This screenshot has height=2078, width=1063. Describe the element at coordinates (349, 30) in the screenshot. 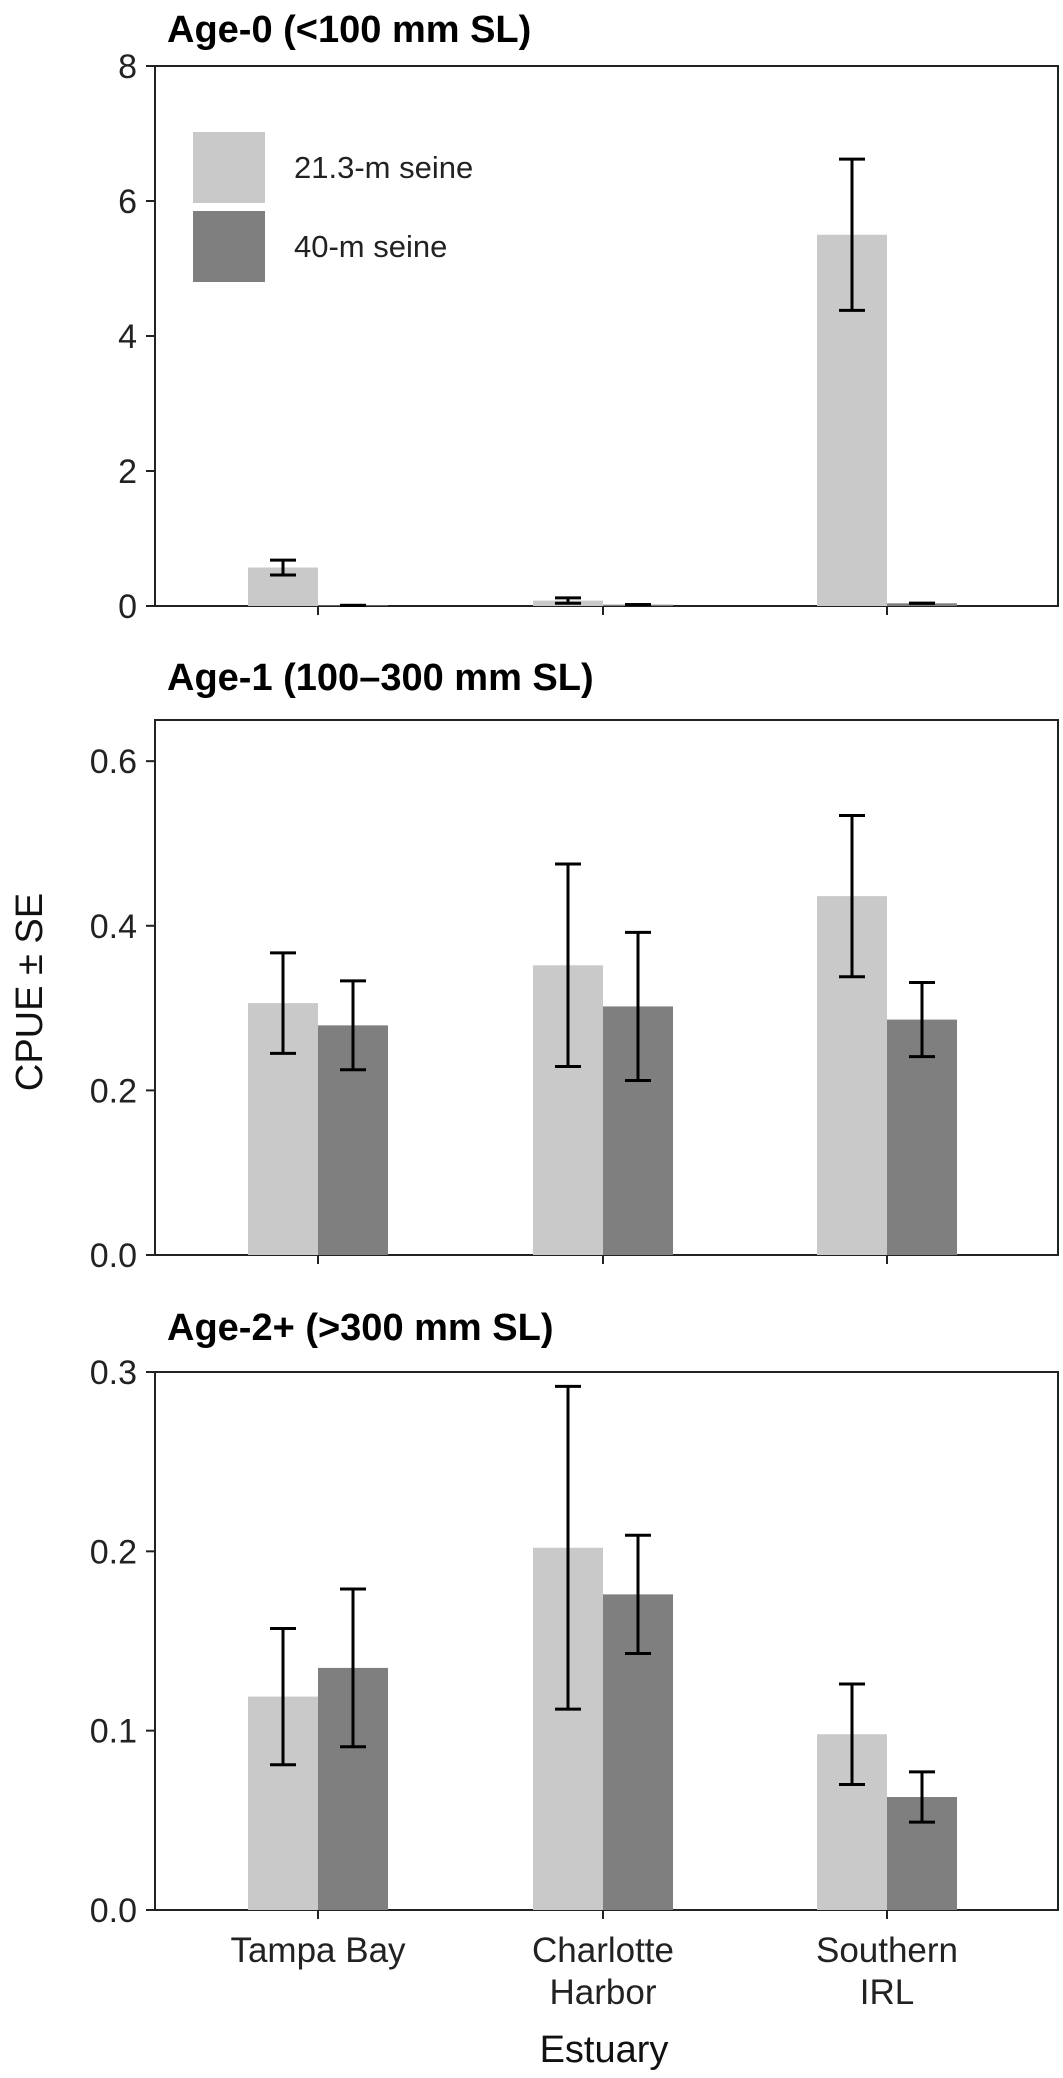

I see `panel-title: Age-0 (<100 mm SL)` at that location.